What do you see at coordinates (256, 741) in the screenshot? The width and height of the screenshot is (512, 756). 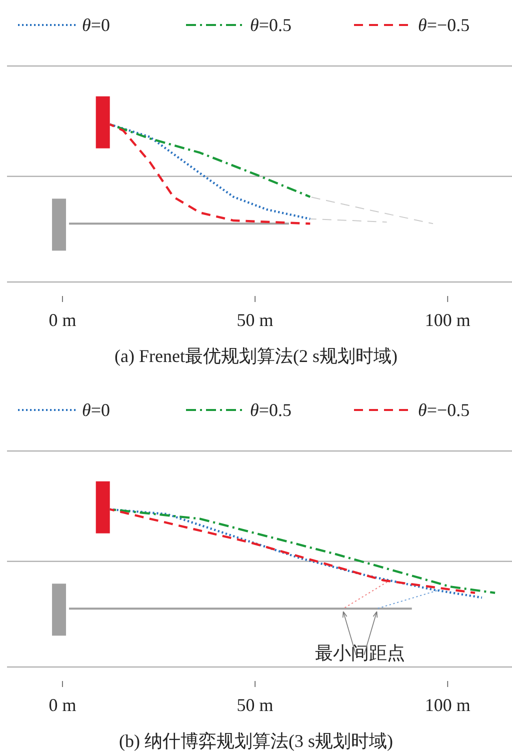 I see `text: (b) 纳什博弈规划算法(3 s规划时域)` at bounding box center [256, 741].